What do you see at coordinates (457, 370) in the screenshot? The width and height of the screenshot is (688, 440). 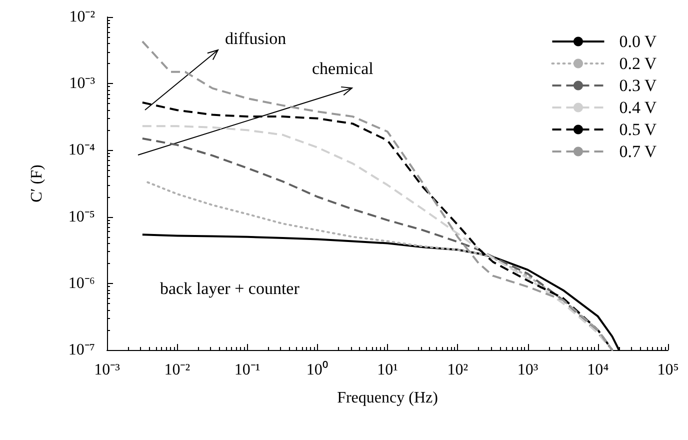 I see `x-tick-label: 10²` at bounding box center [457, 370].